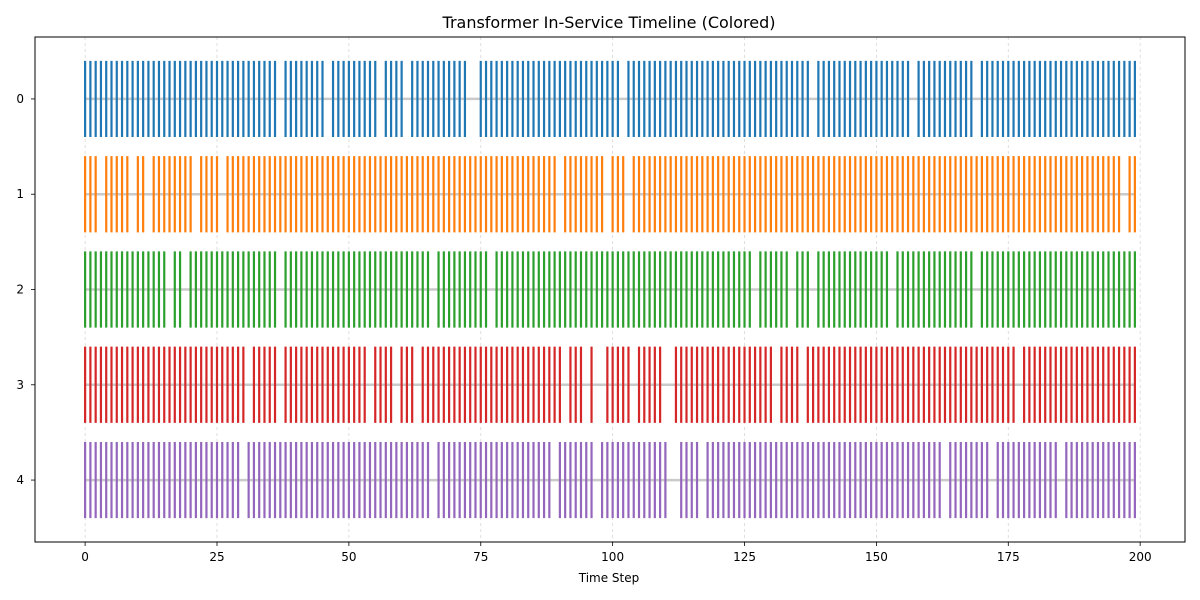 This screenshot has width=1200, height=600. Describe the element at coordinates (20, 385) in the screenshot. I see `y-tick-label: 3` at that location.